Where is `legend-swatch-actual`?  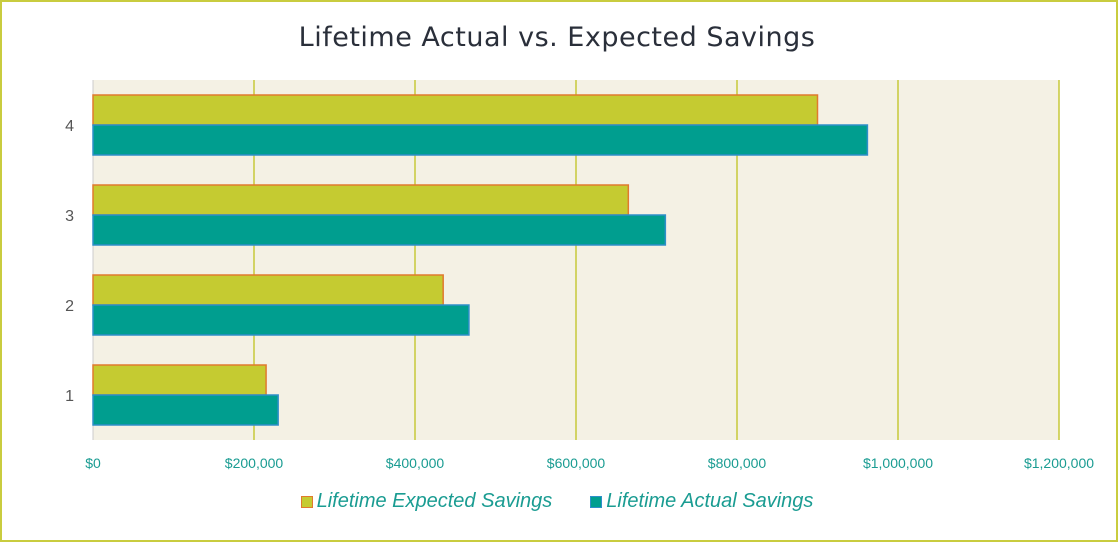 legend-swatch-actual is located at coordinates (596, 501).